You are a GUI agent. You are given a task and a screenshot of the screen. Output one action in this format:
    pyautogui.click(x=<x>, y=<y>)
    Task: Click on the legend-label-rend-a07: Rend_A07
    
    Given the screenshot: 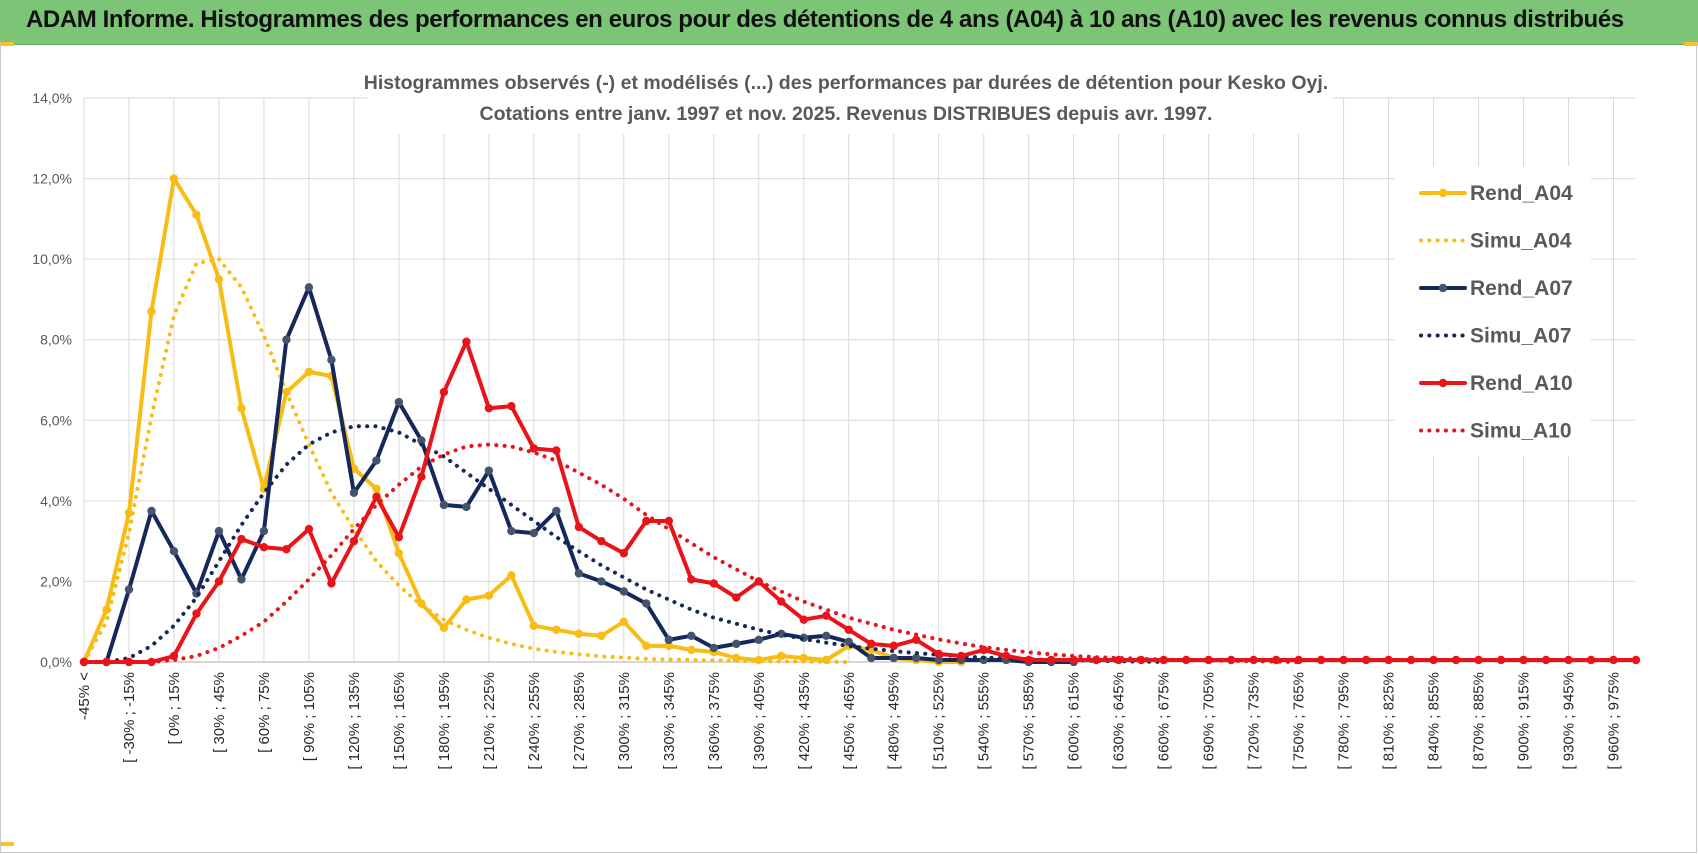 What is the action you would take?
    pyautogui.click(x=1521, y=288)
    